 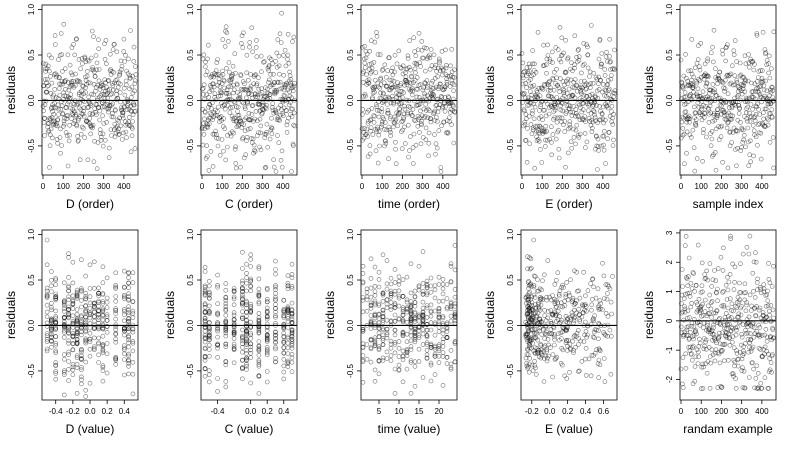 What do you see at coordinates (243, 186) in the screenshot?
I see `x-tick-label: 200` at bounding box center [243, 186].